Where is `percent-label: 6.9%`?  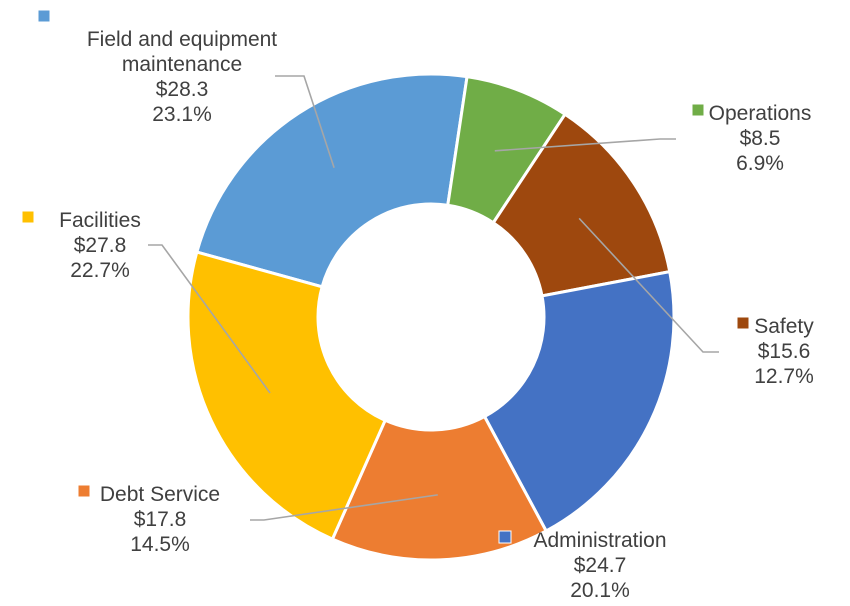
percent-label: 6.9% is located at coordinates (760, 163).